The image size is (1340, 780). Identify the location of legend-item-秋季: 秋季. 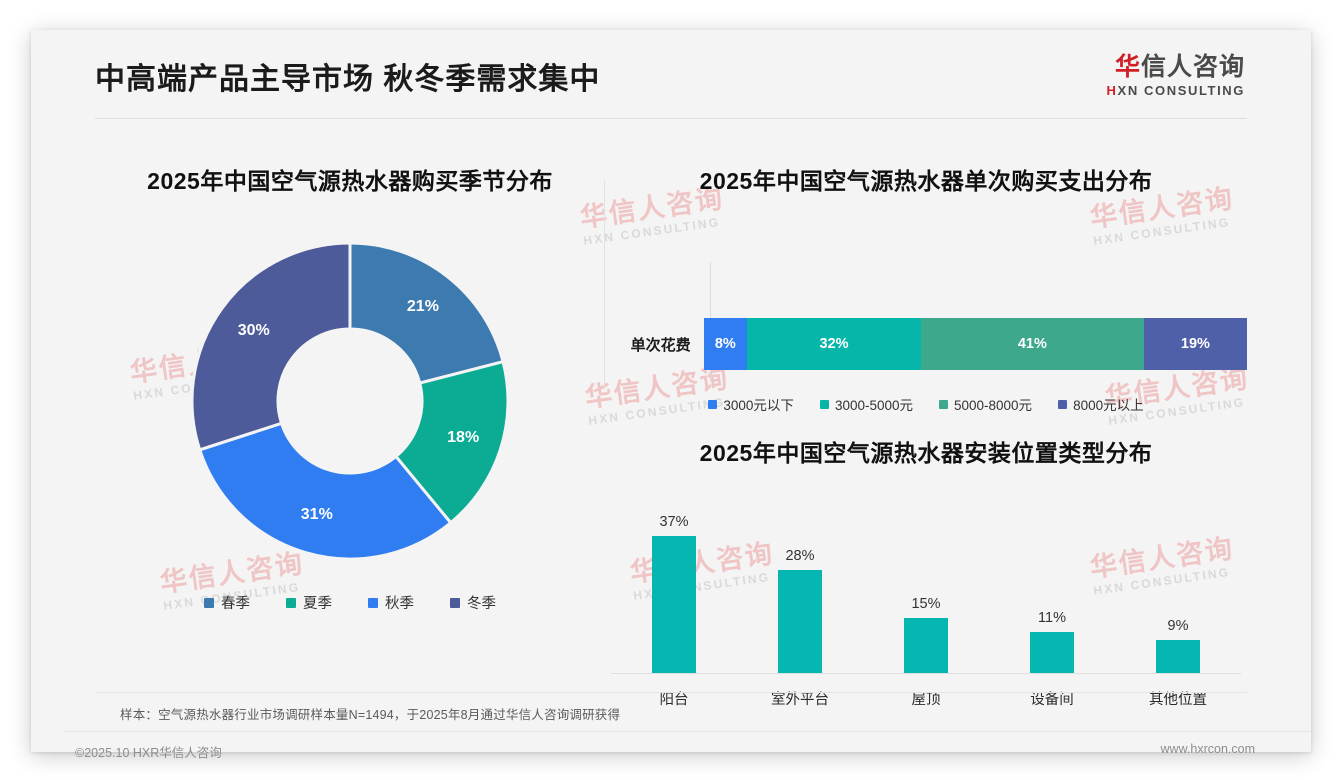
(391, 602).